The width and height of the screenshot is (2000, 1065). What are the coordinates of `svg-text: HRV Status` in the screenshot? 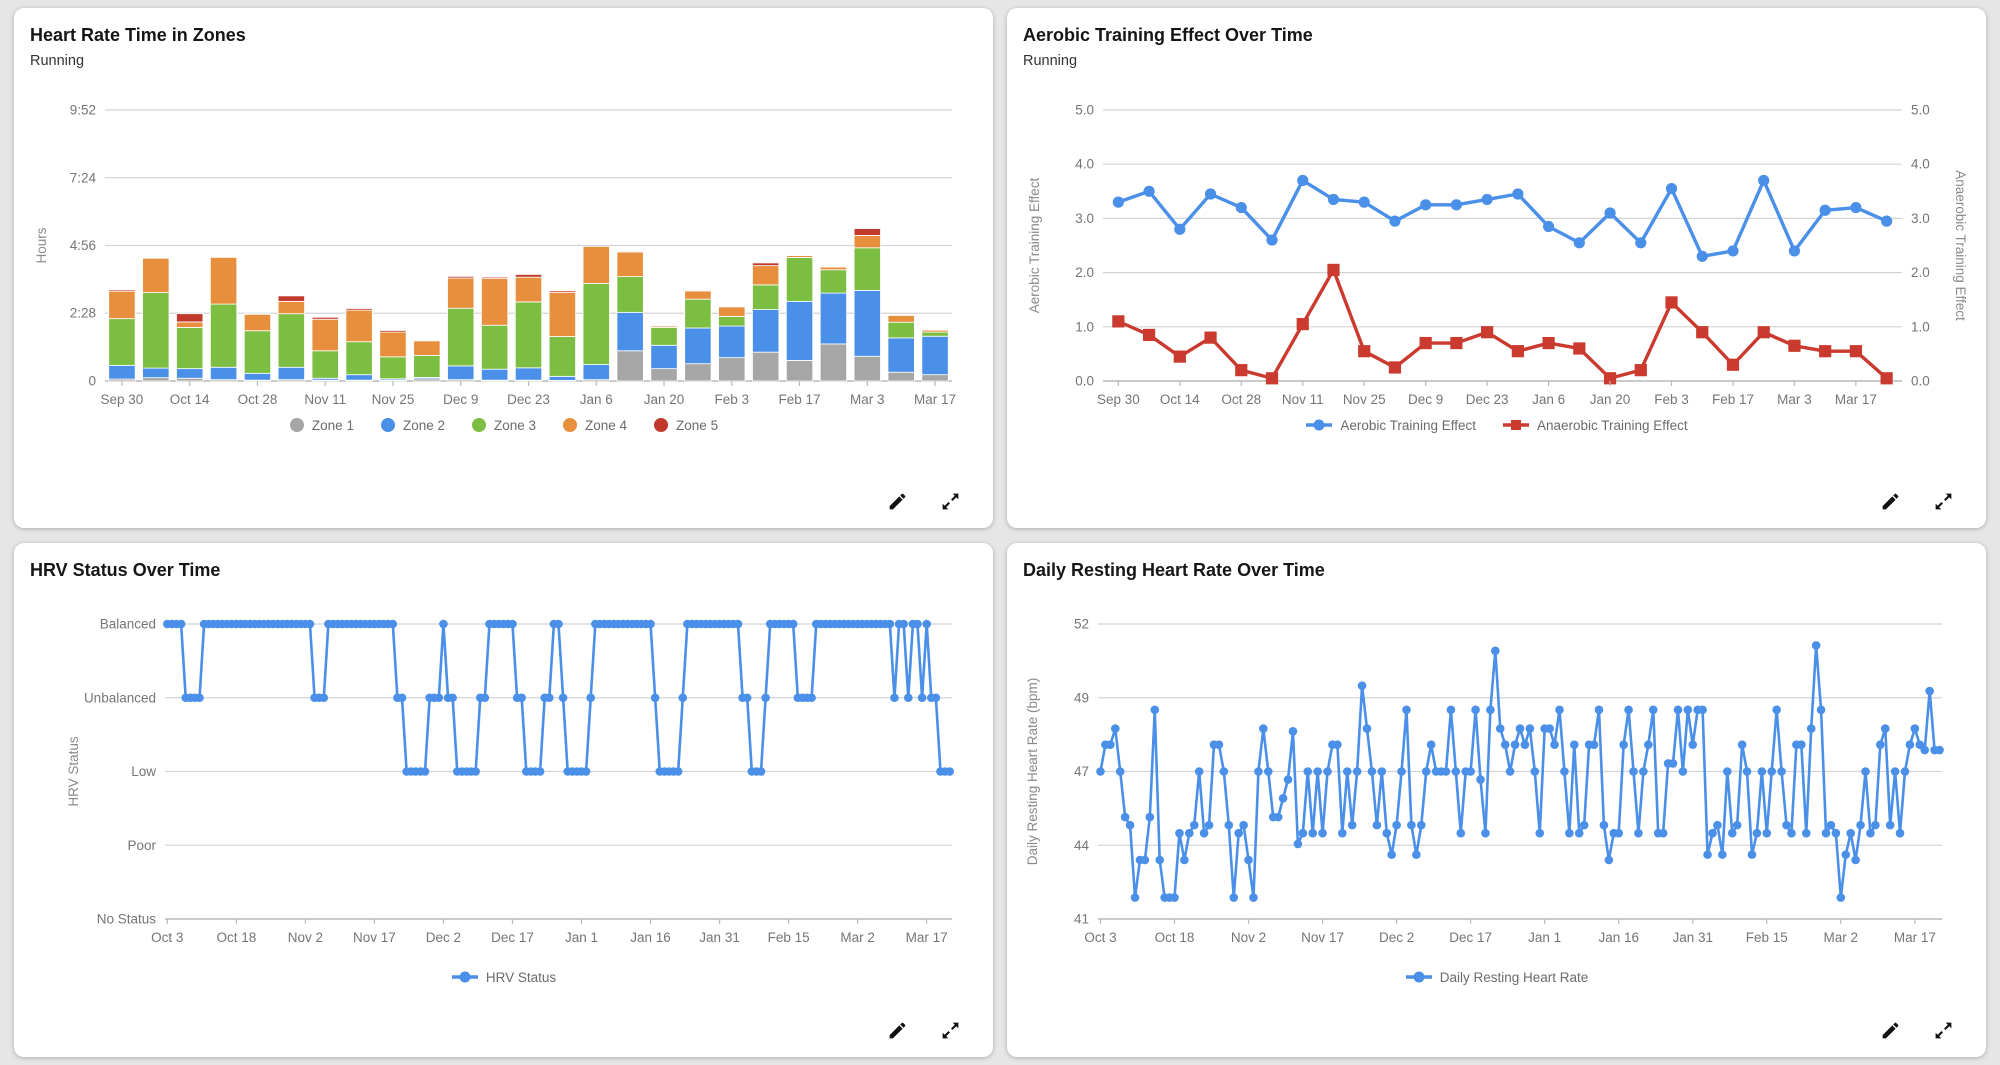 It's located at (73, 771).